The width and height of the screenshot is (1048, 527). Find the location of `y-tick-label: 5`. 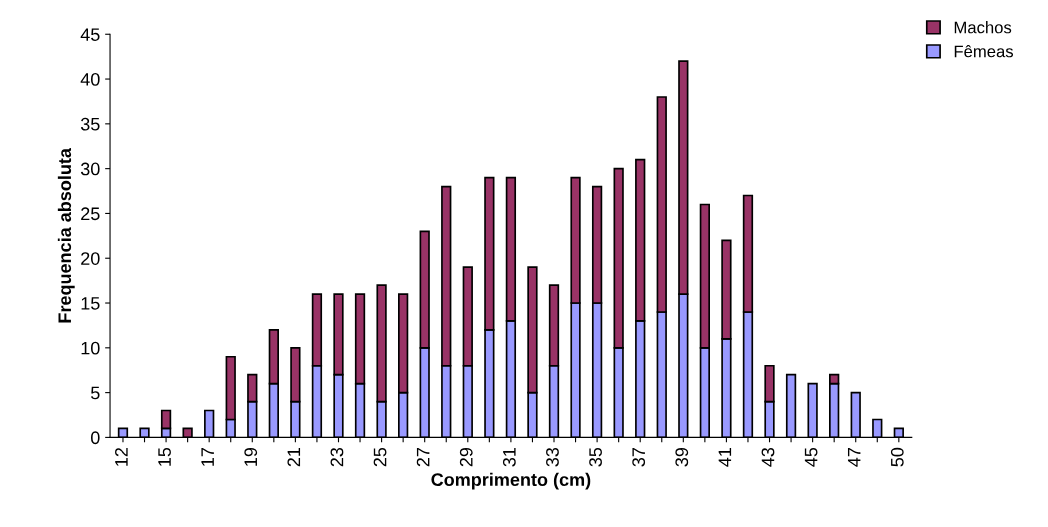

y-tick-label: 5 is located at coordinates (95, 393).